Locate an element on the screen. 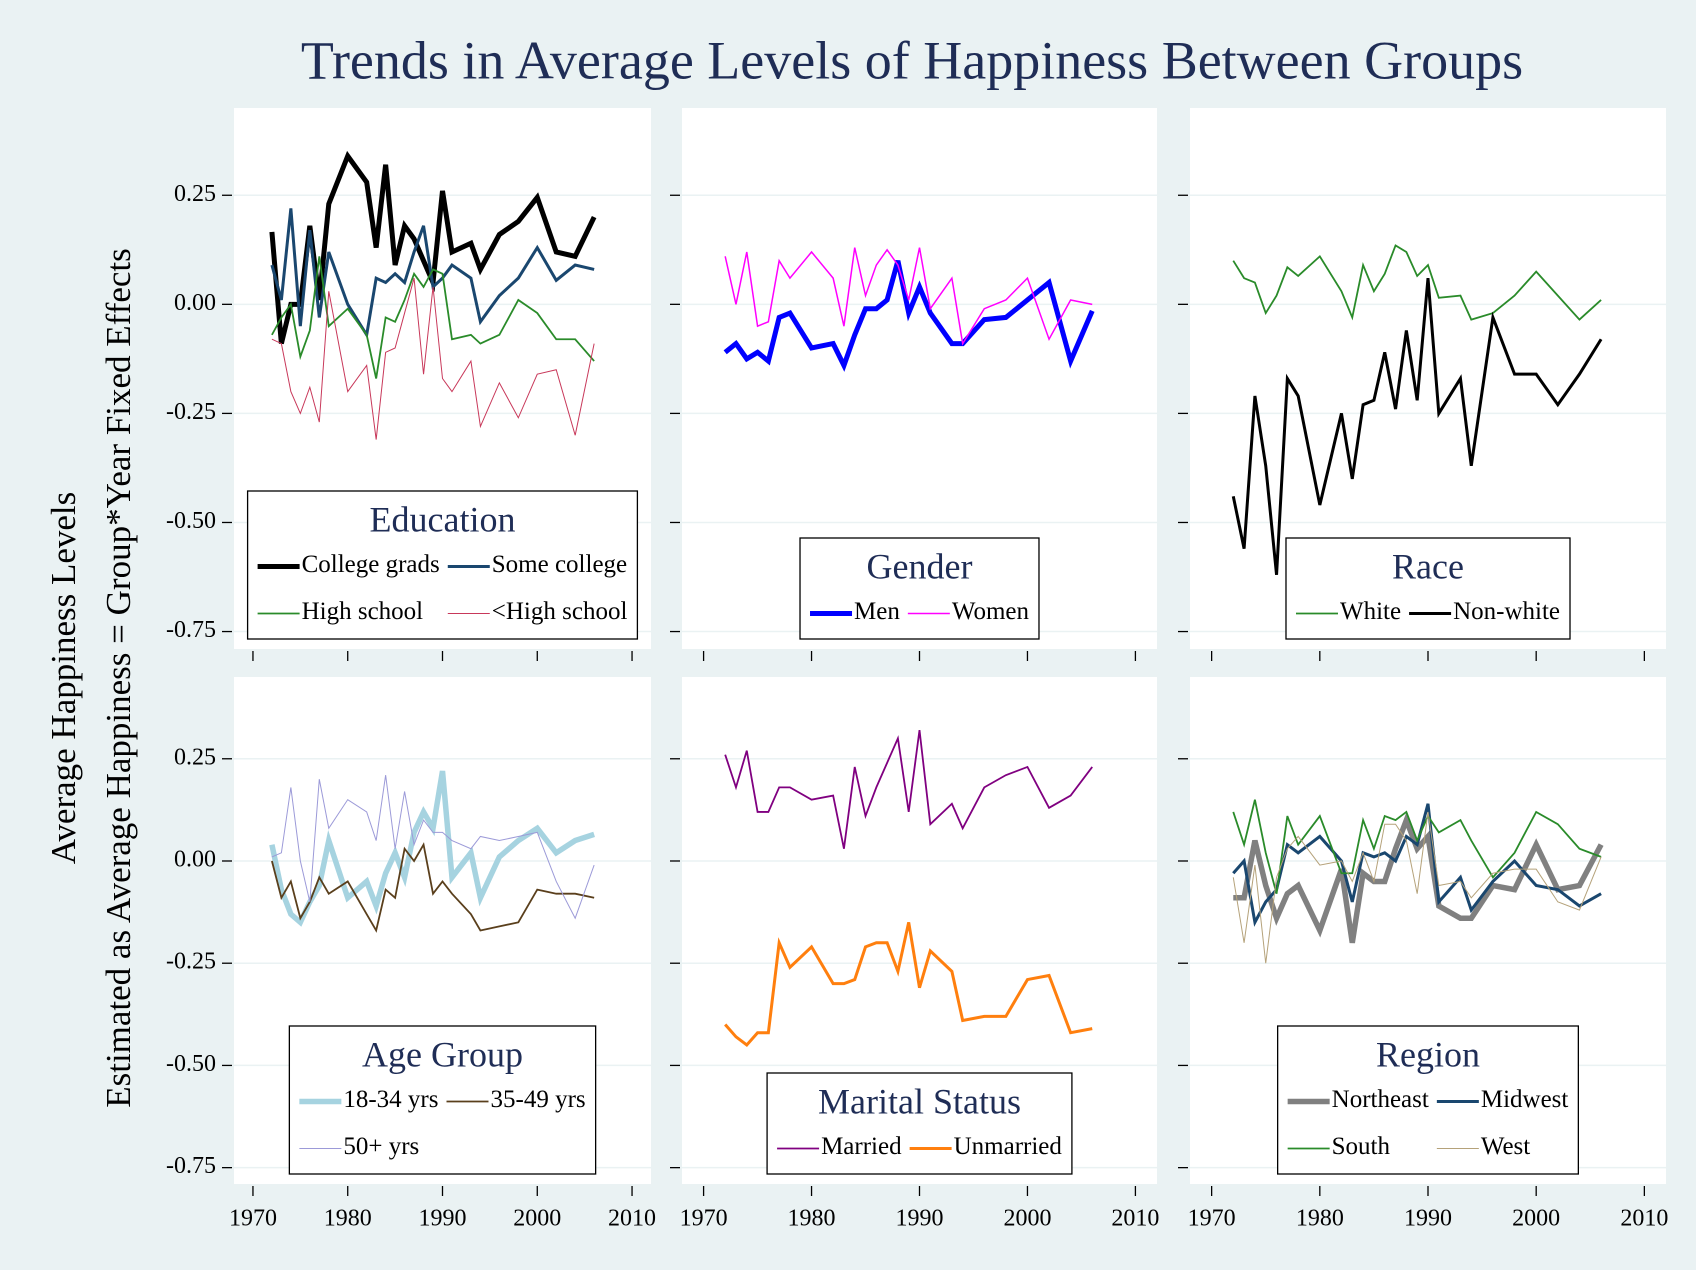  legend-item: Men is located at coordinates (855, 611).